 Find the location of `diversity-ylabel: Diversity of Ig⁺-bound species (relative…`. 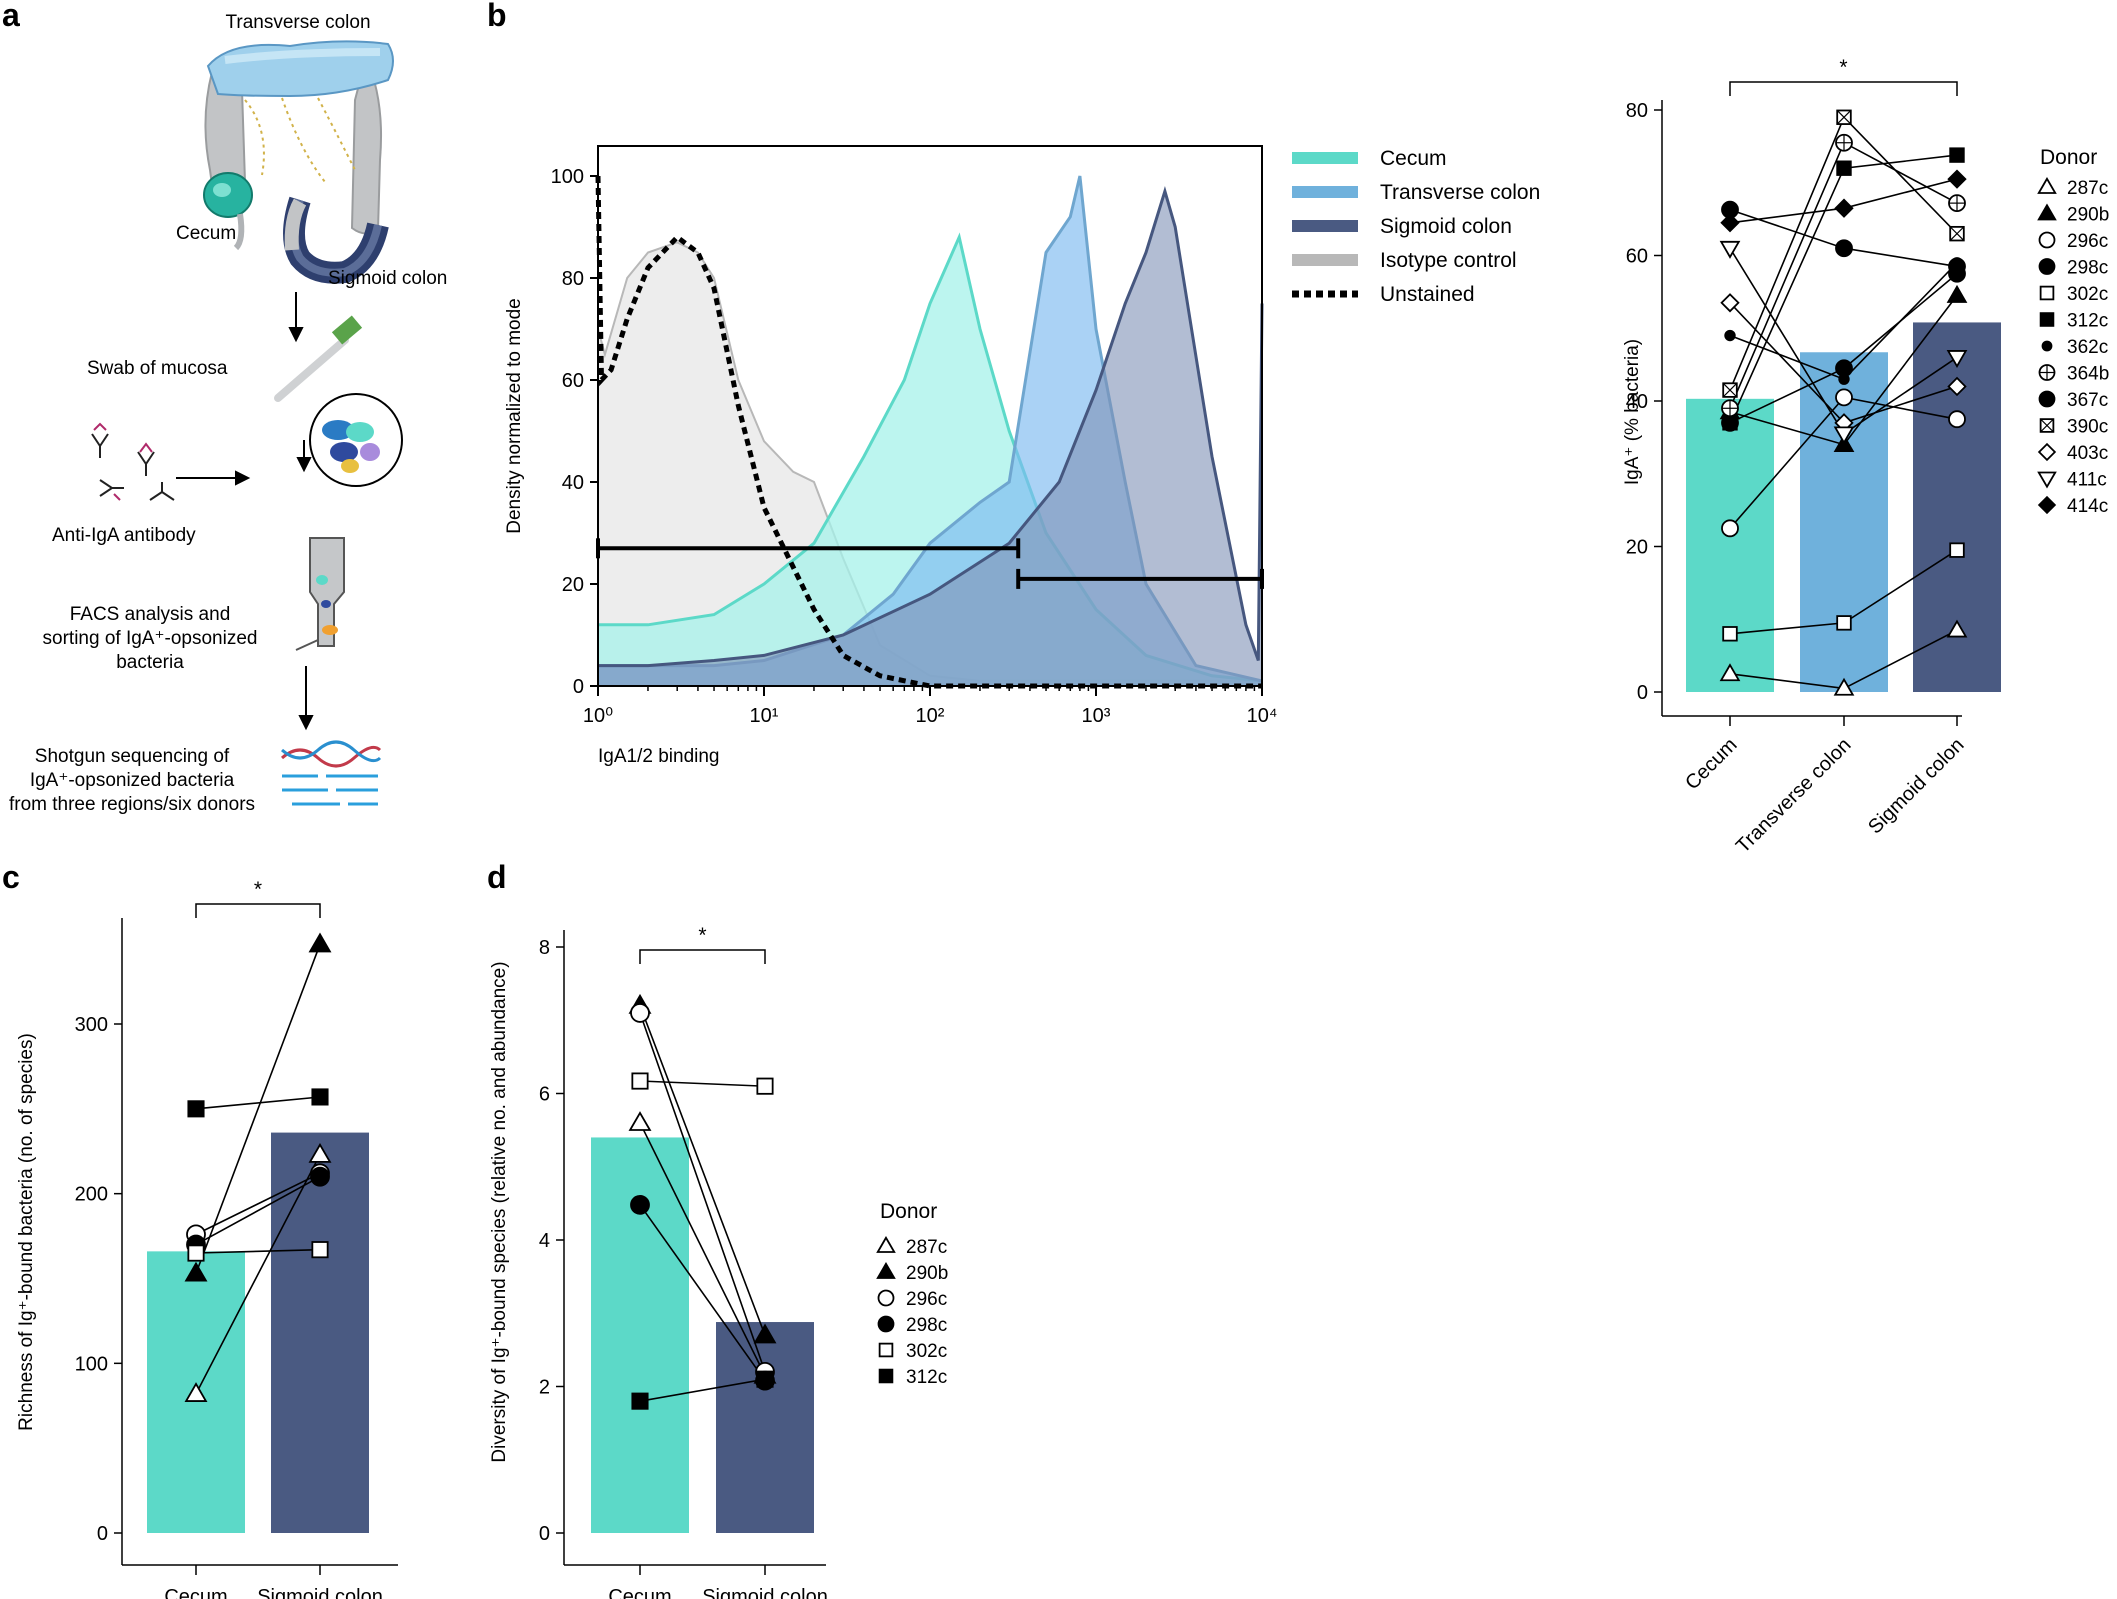

diversity-ylabel: Diversity of Ig⁺-bound species (relative… is located at coordinates (499, 1211).